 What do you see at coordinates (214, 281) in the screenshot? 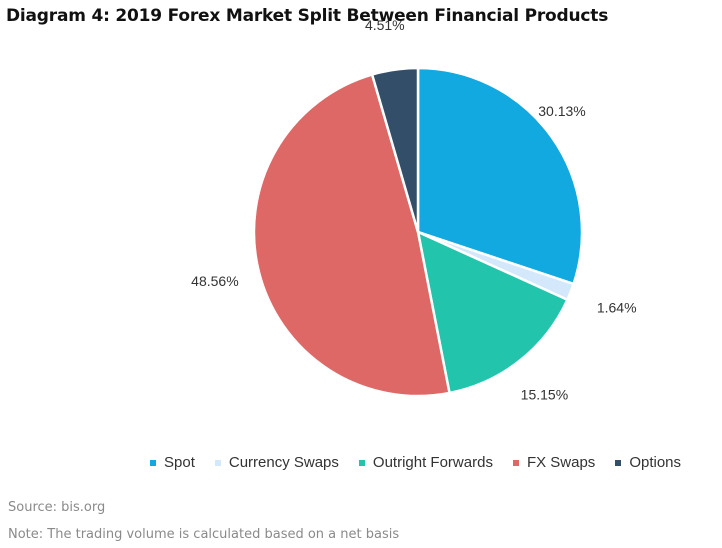
I see `data-label-fx-swaps: 48.56%` at bounding box center [214, 281].